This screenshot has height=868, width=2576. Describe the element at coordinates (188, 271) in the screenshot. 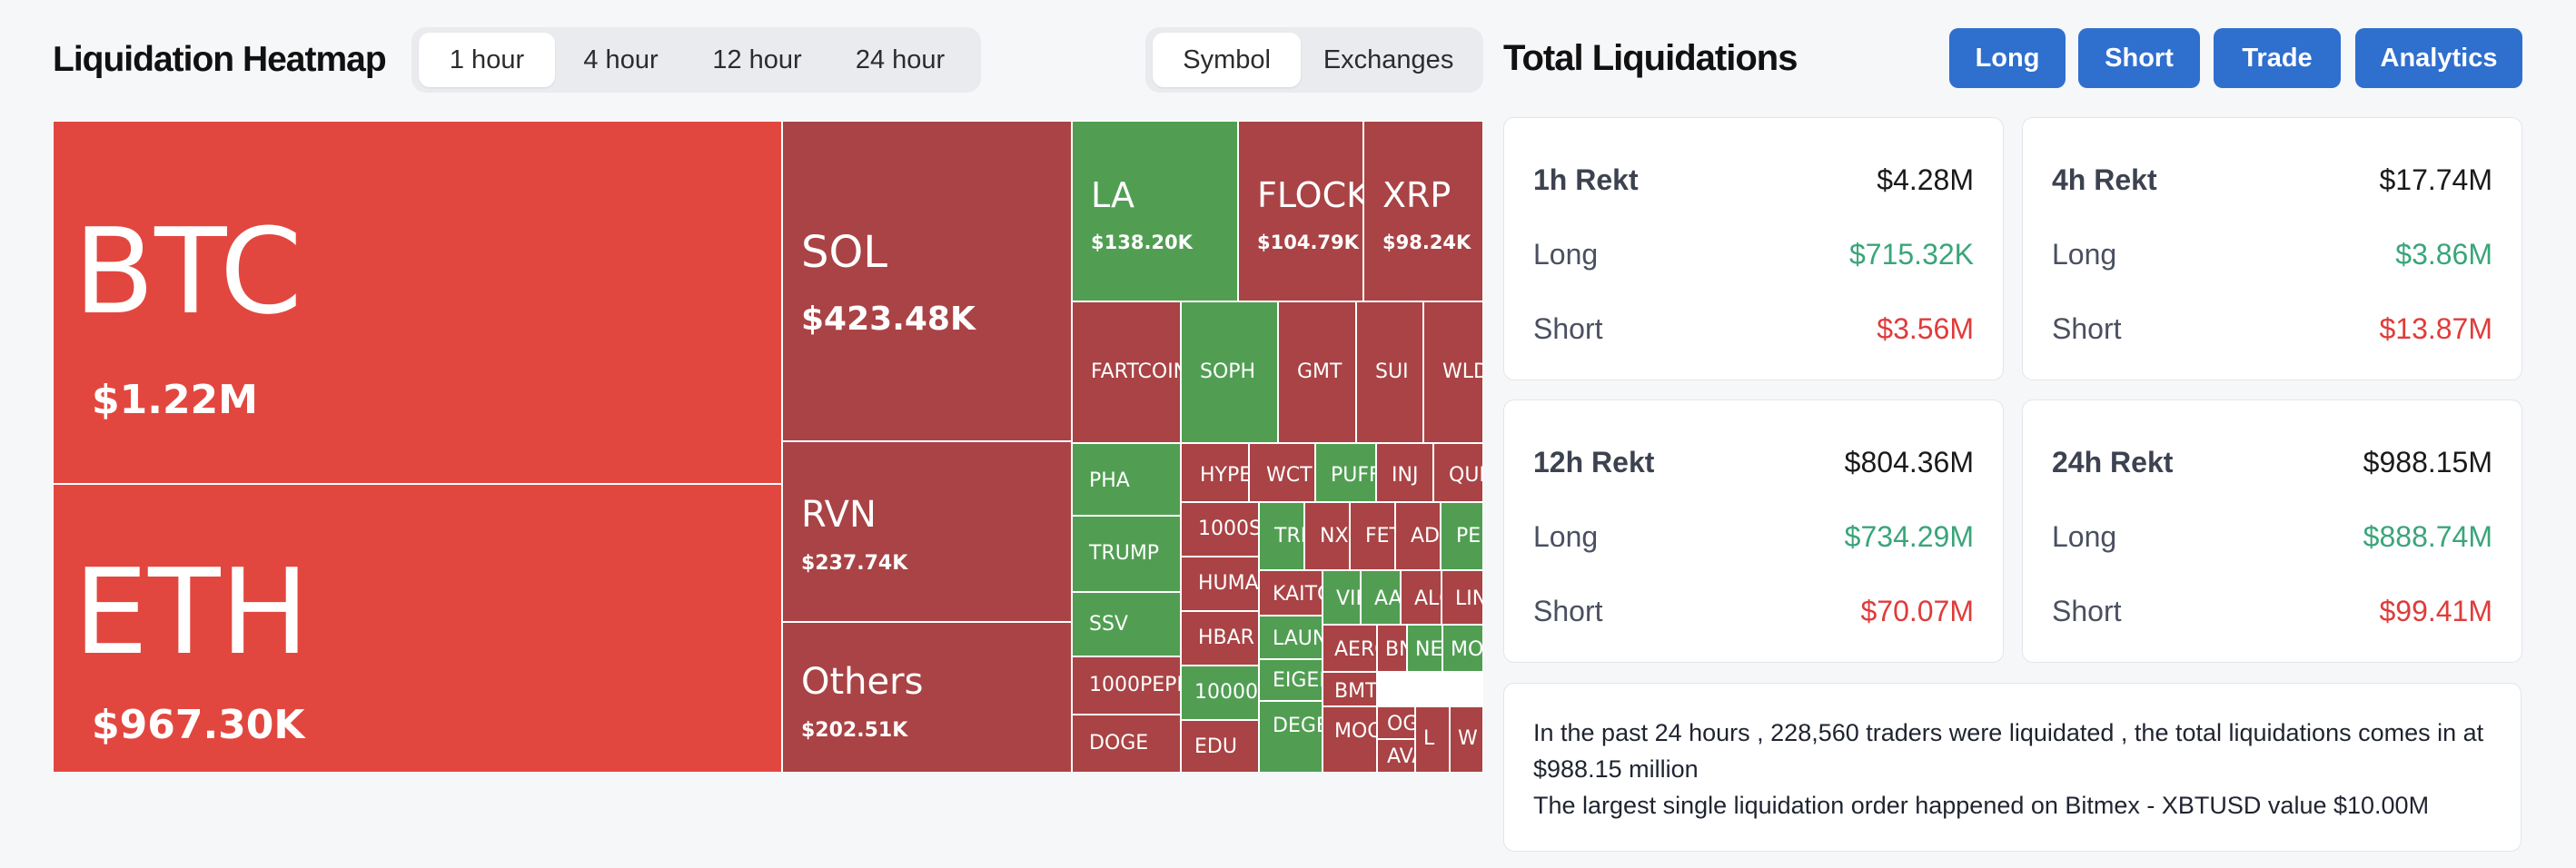

I see `tile-symbol: BTC` at that location.